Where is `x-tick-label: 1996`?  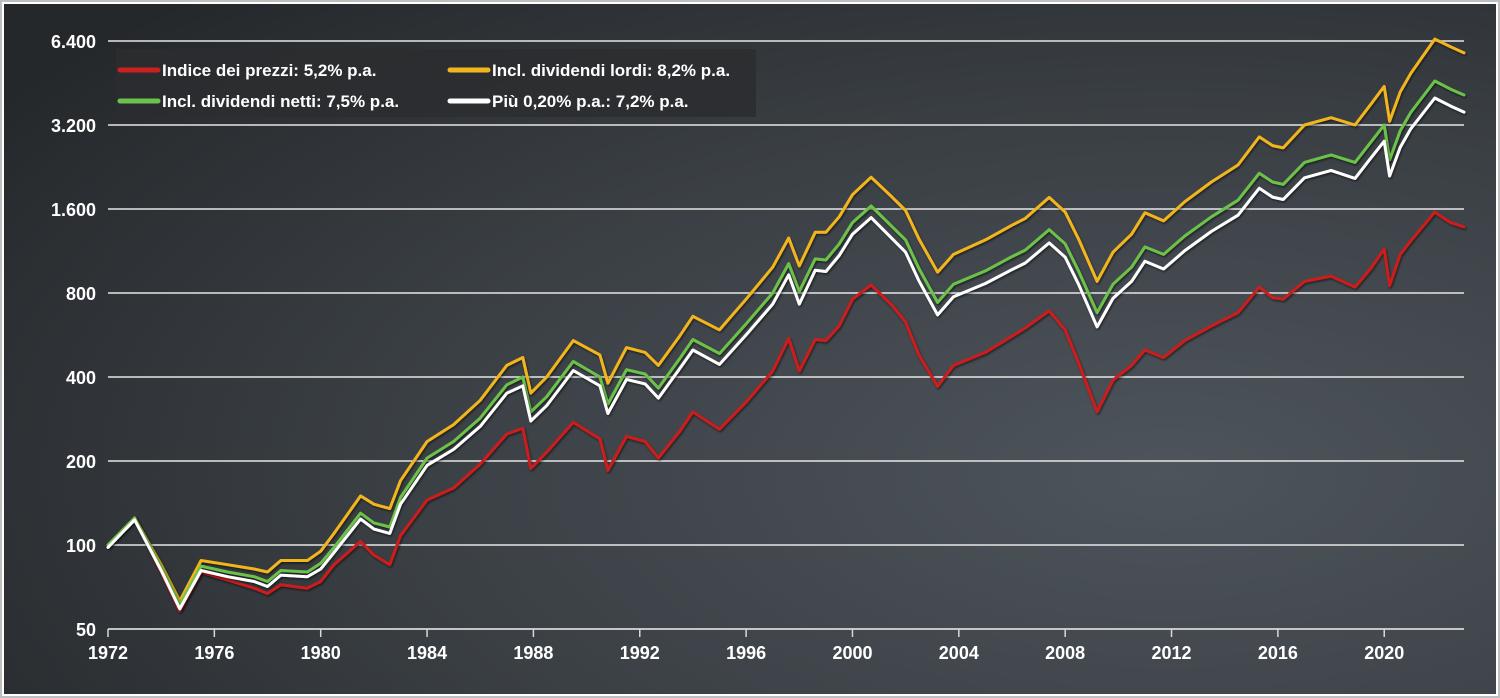
x-tick-label: 1996 is located at coordinates (746, 653).